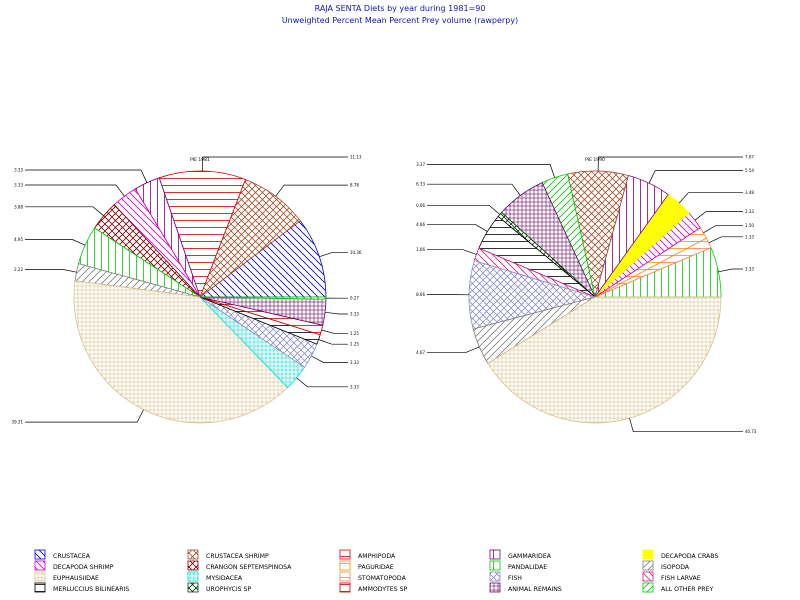 The width and height of the screenshot is (800, 600). I want to click on legend-label: FISH LARVAE, so click(681, 578).